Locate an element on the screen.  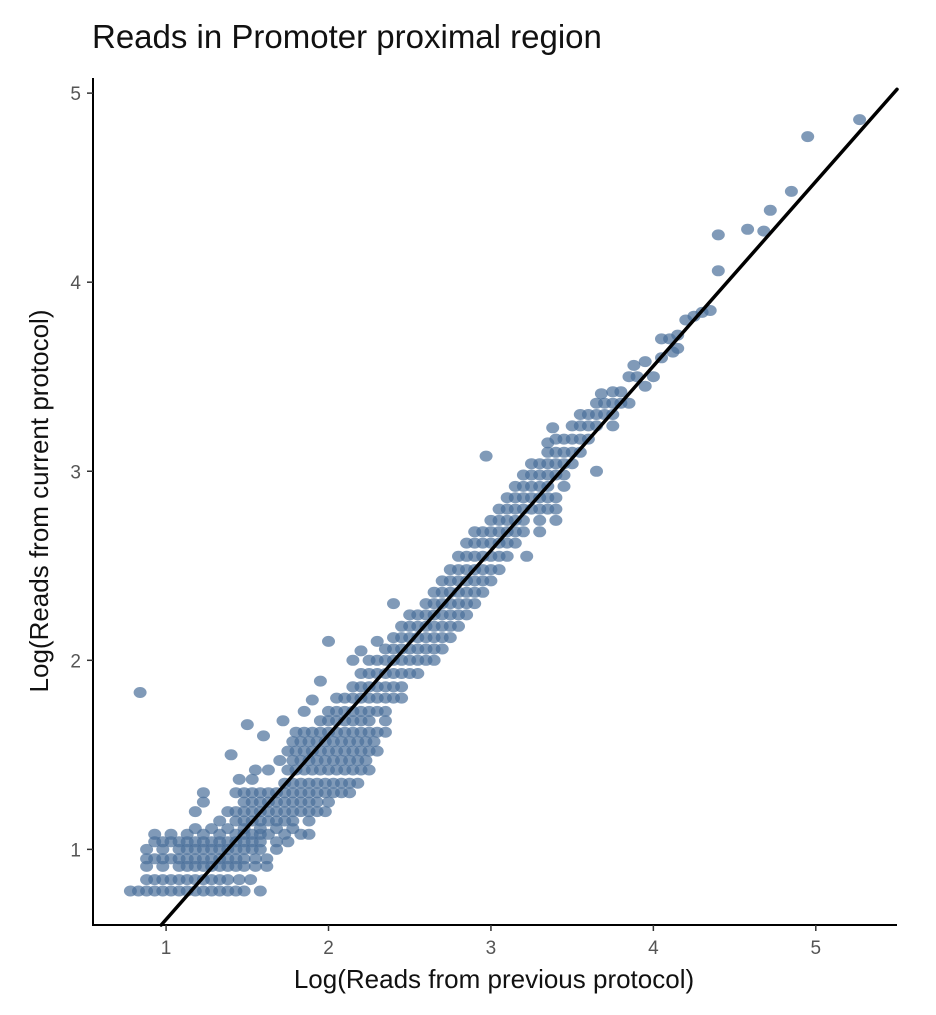
y-tick-label: 3 is located at coordinates (75, 472).